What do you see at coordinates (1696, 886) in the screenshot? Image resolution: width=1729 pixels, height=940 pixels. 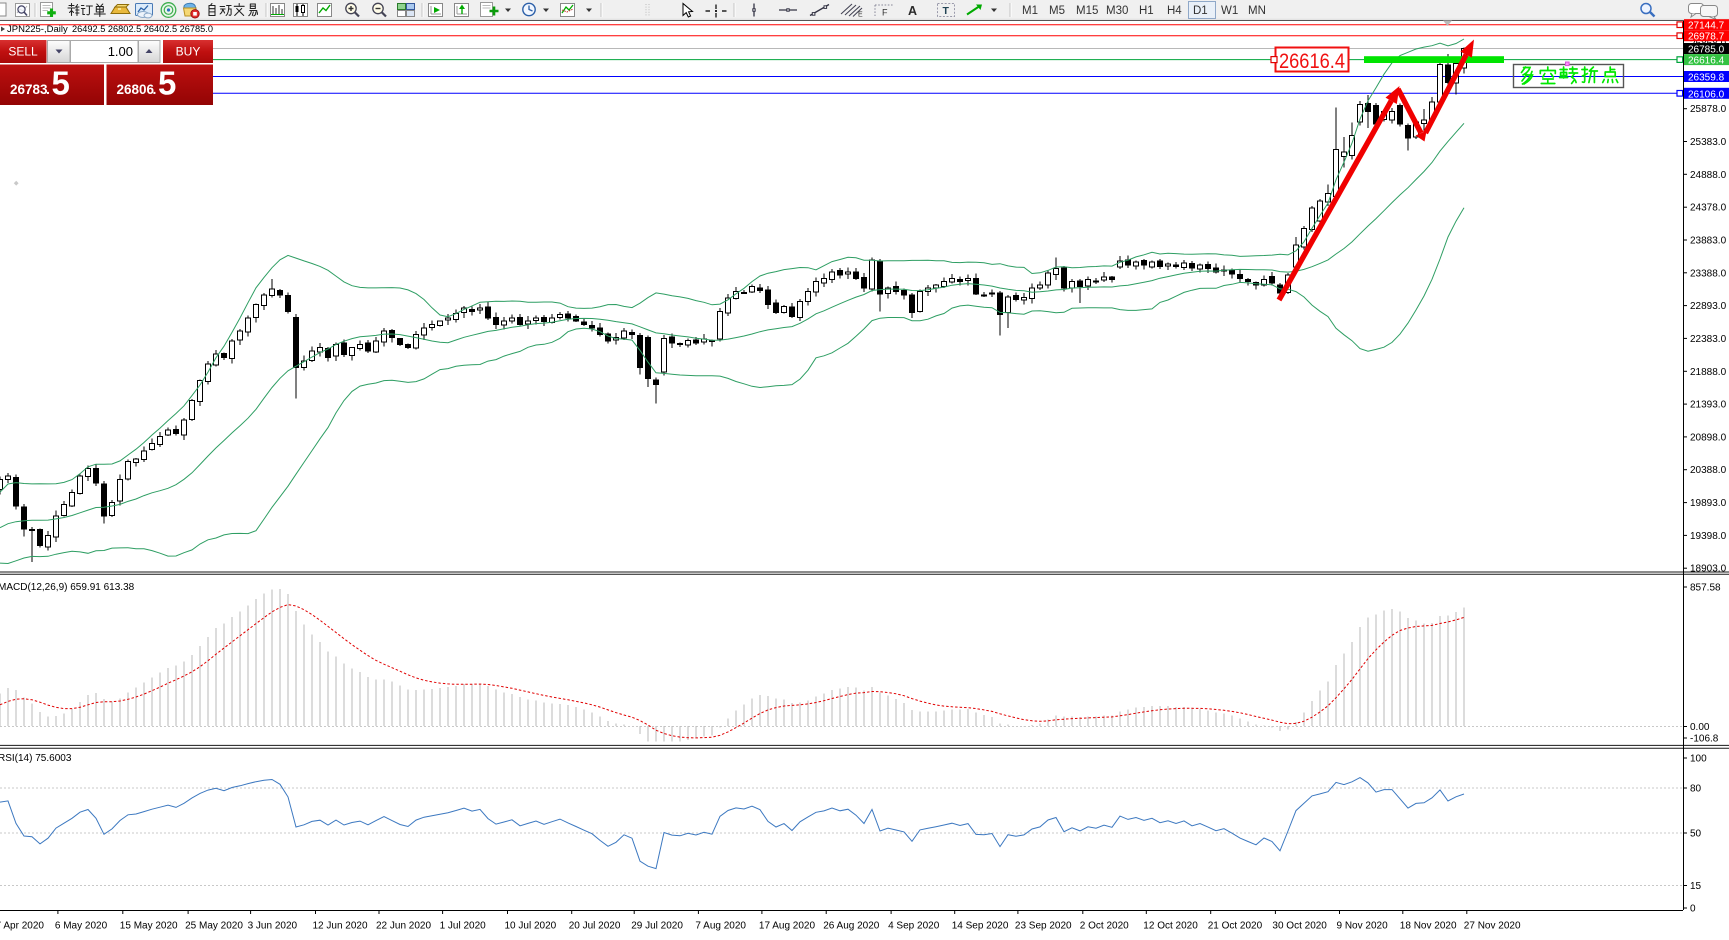 I see `svg-text: 15` at bounding box center [1696, 886].